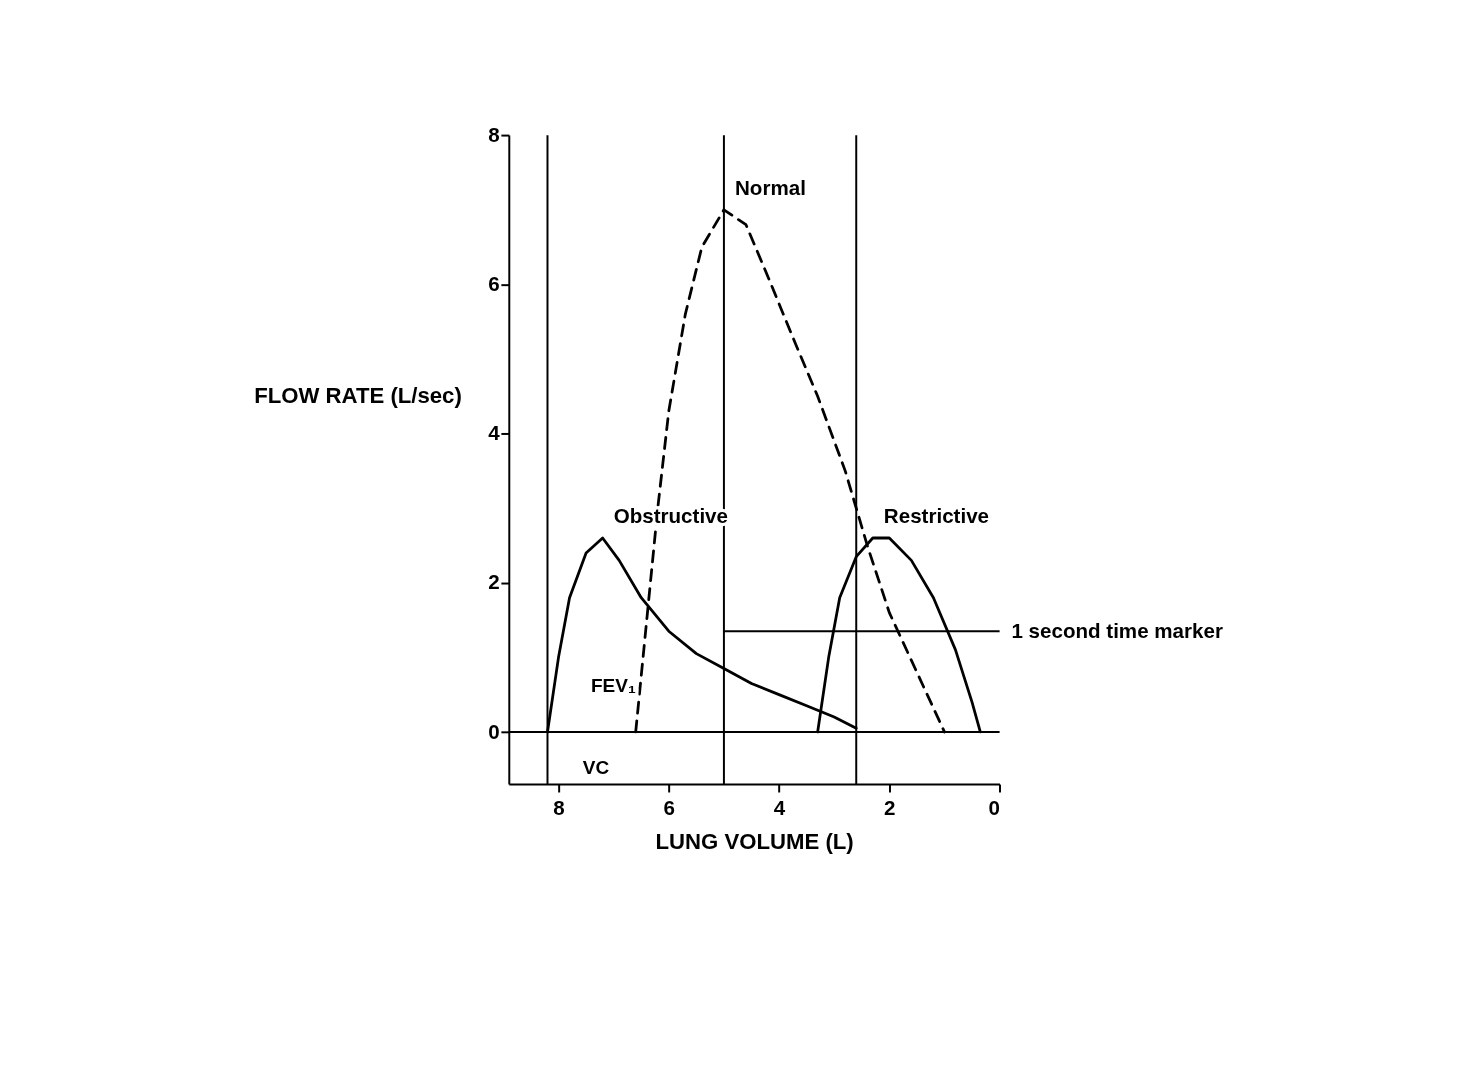 The image size is (1461, 1081). I want to click on annotation: FEV₁, so click(613, 686).